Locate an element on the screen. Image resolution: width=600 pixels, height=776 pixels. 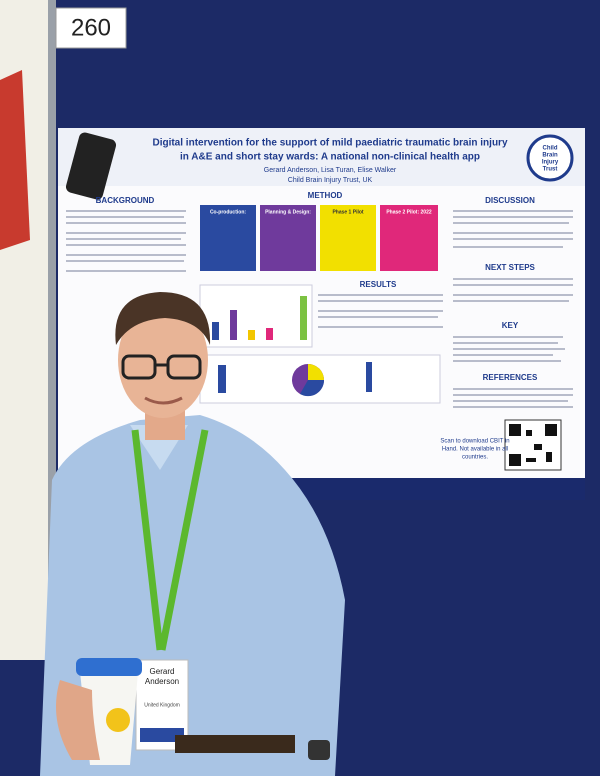
section-heading: DISCUSSION is located at coordinates (510, 200).